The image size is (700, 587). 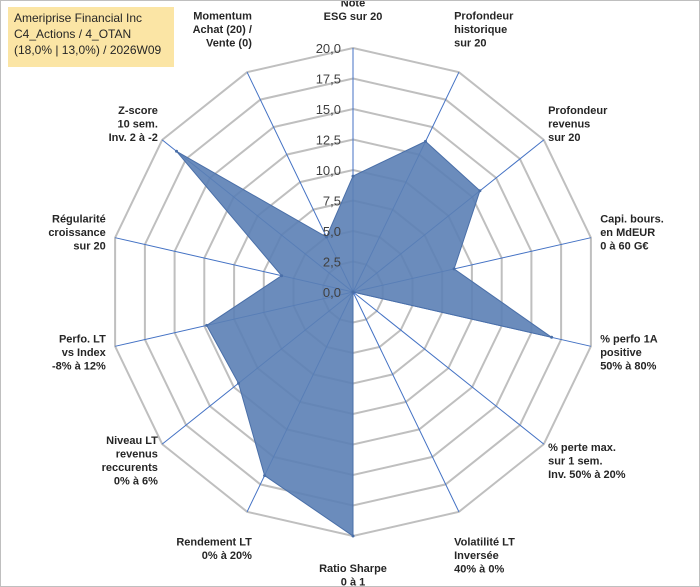 I want to click on radar-tick-labels: 0,0 2,5 5,0 7,5 10,0 12,5 15,0 17,5 20,0, so click(x=328, y=170).